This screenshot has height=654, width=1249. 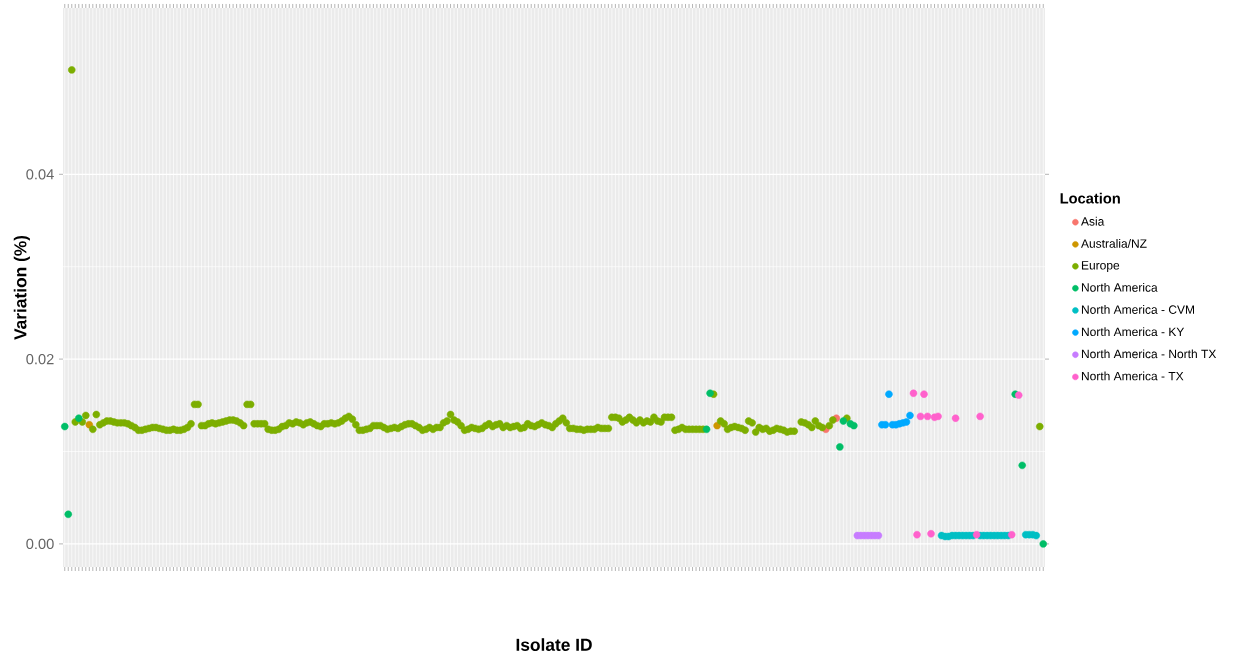 I want to click on y-axis-title: Variation (%), so click(x=21, y=287).